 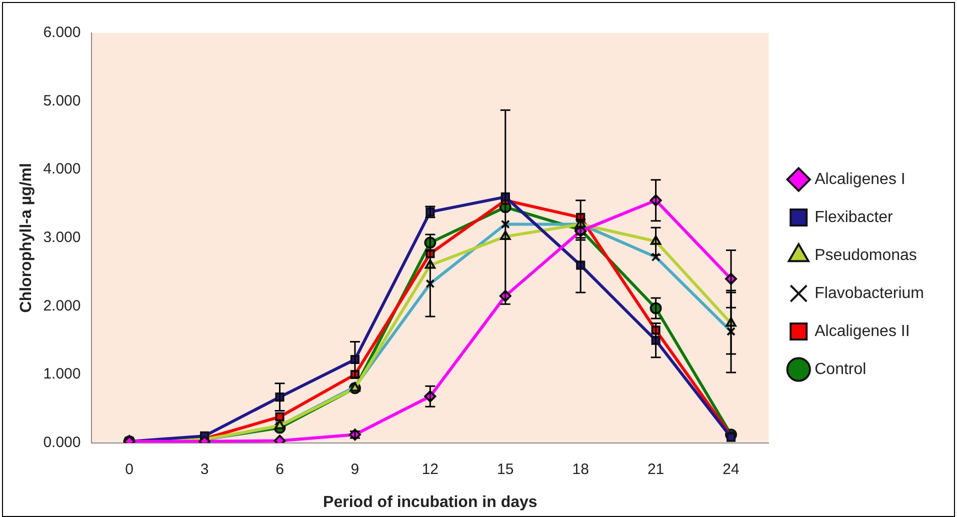 I want to click on y-tick-label: 4.000, so click(x=62, y=169).